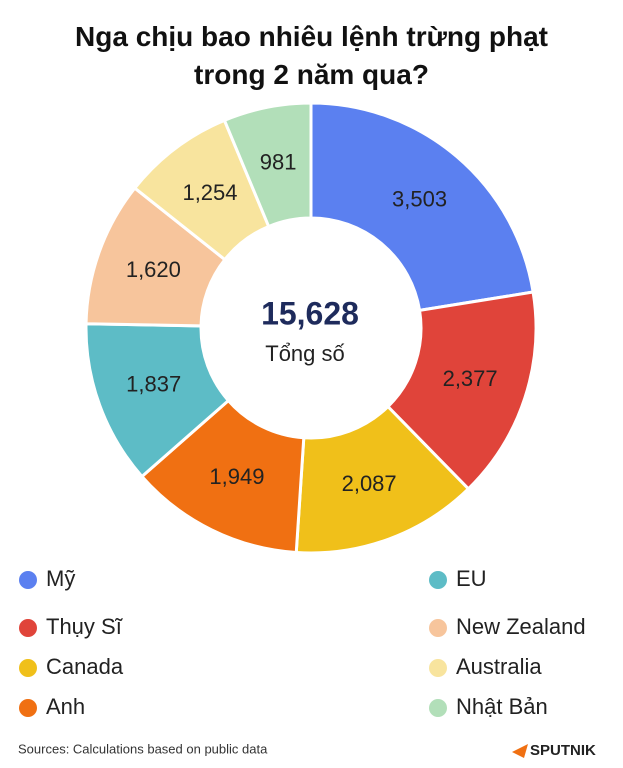  I want to click on legend-label: Canada, so click(85, 666).